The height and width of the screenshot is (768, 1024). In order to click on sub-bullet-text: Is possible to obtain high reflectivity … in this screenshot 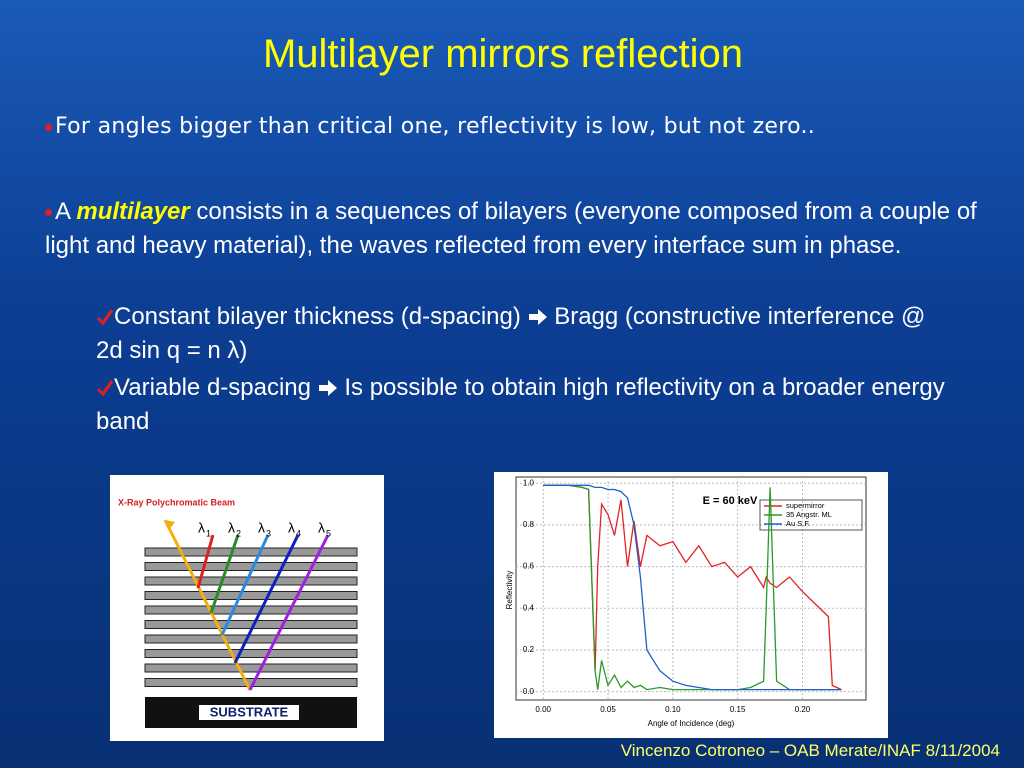, I will do `click(520, 404)`.